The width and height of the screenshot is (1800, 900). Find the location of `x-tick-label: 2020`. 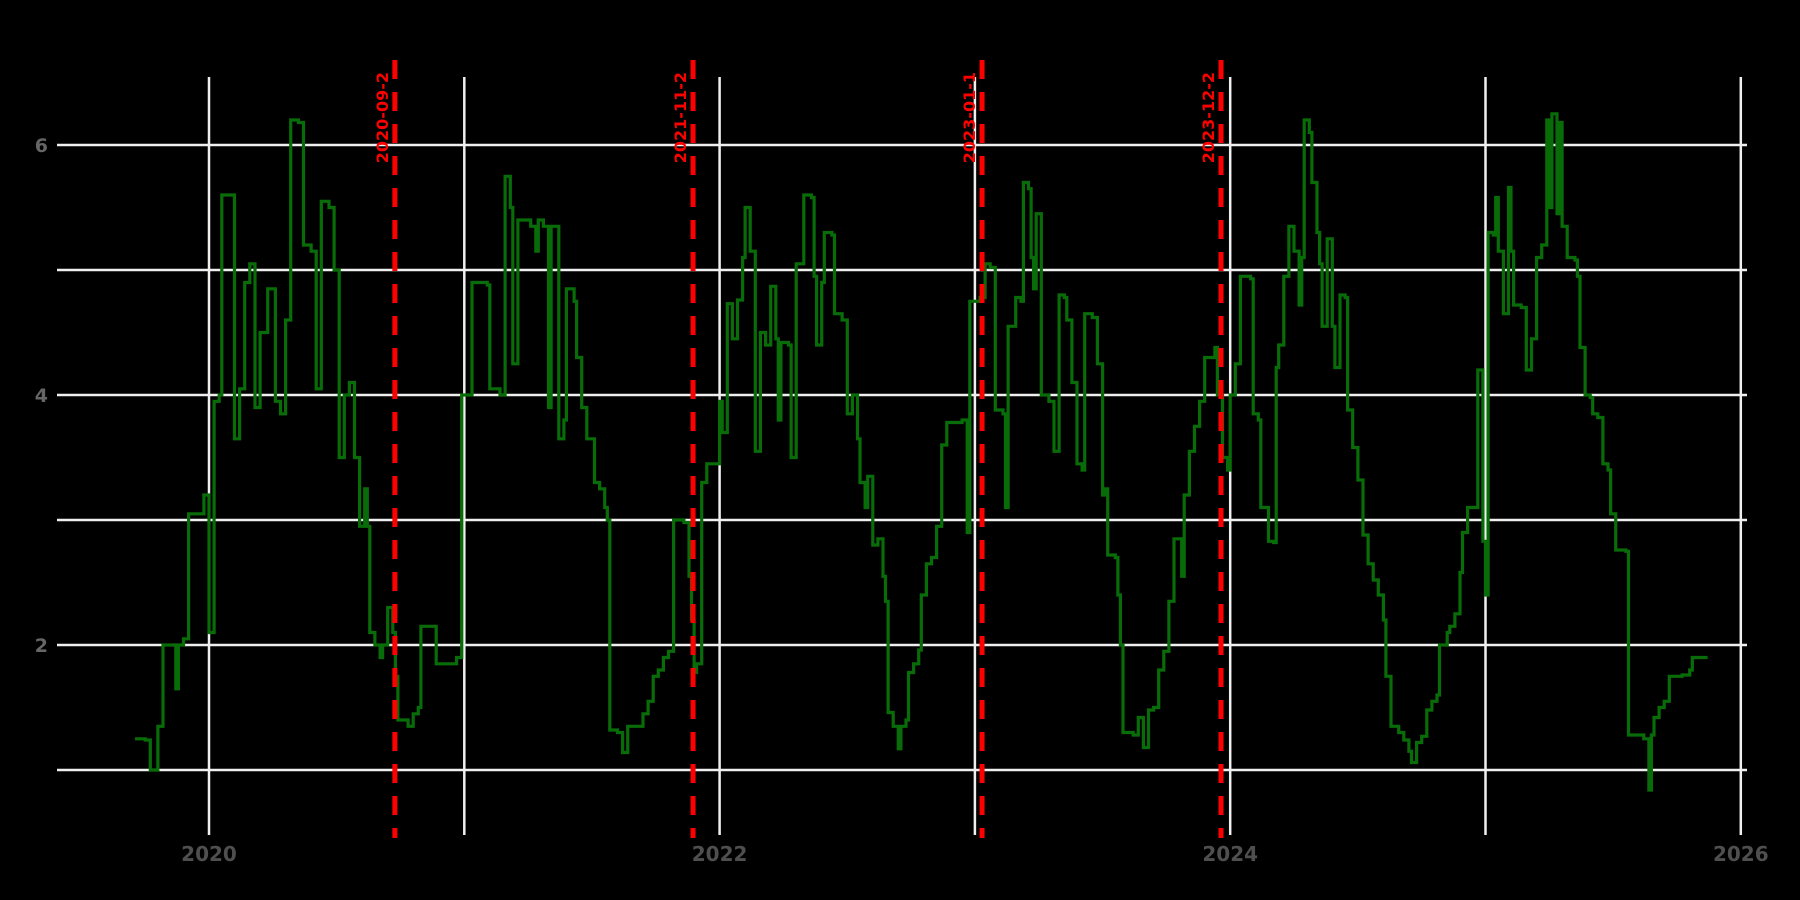

x-tick-label: 2020 is located at coordinates (209, 854).